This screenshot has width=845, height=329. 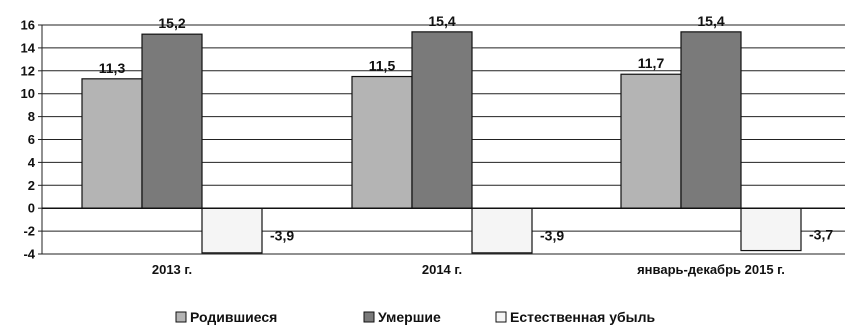 I want to click on data-label: 11,5, so click(x=382, y=66).